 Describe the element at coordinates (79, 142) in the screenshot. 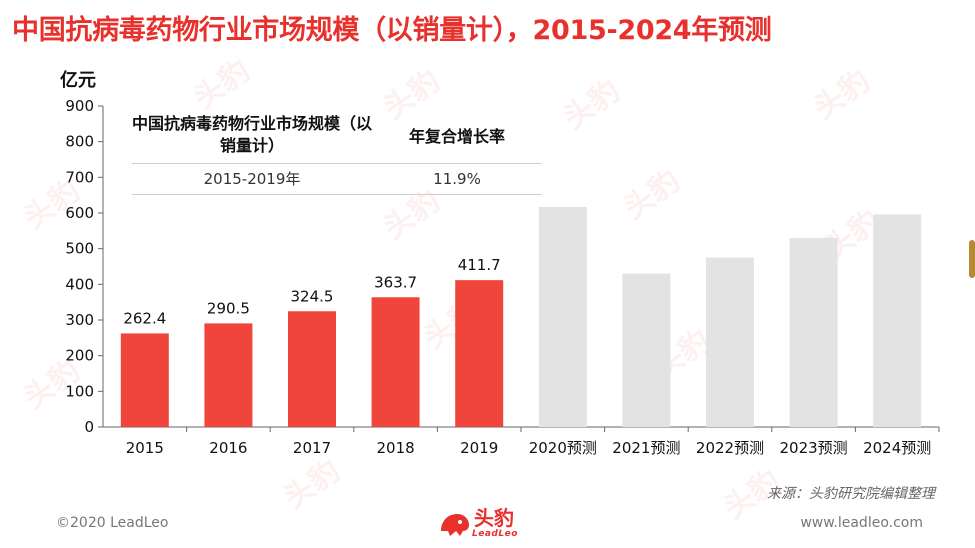

I see `y-tick-label: 800` at that location.